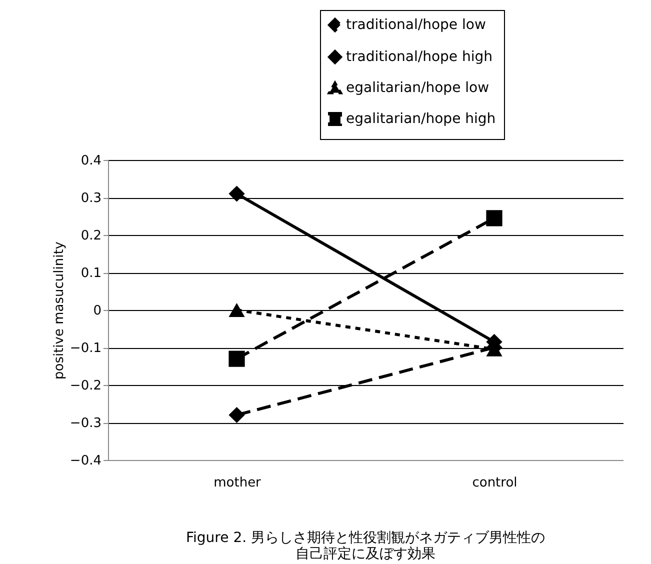 The image size is (651, 564). What do you see at coordinates (86, 461) in the screenshot?
I see `y-tick-label: −0.4` at bounding box center [86, 461].